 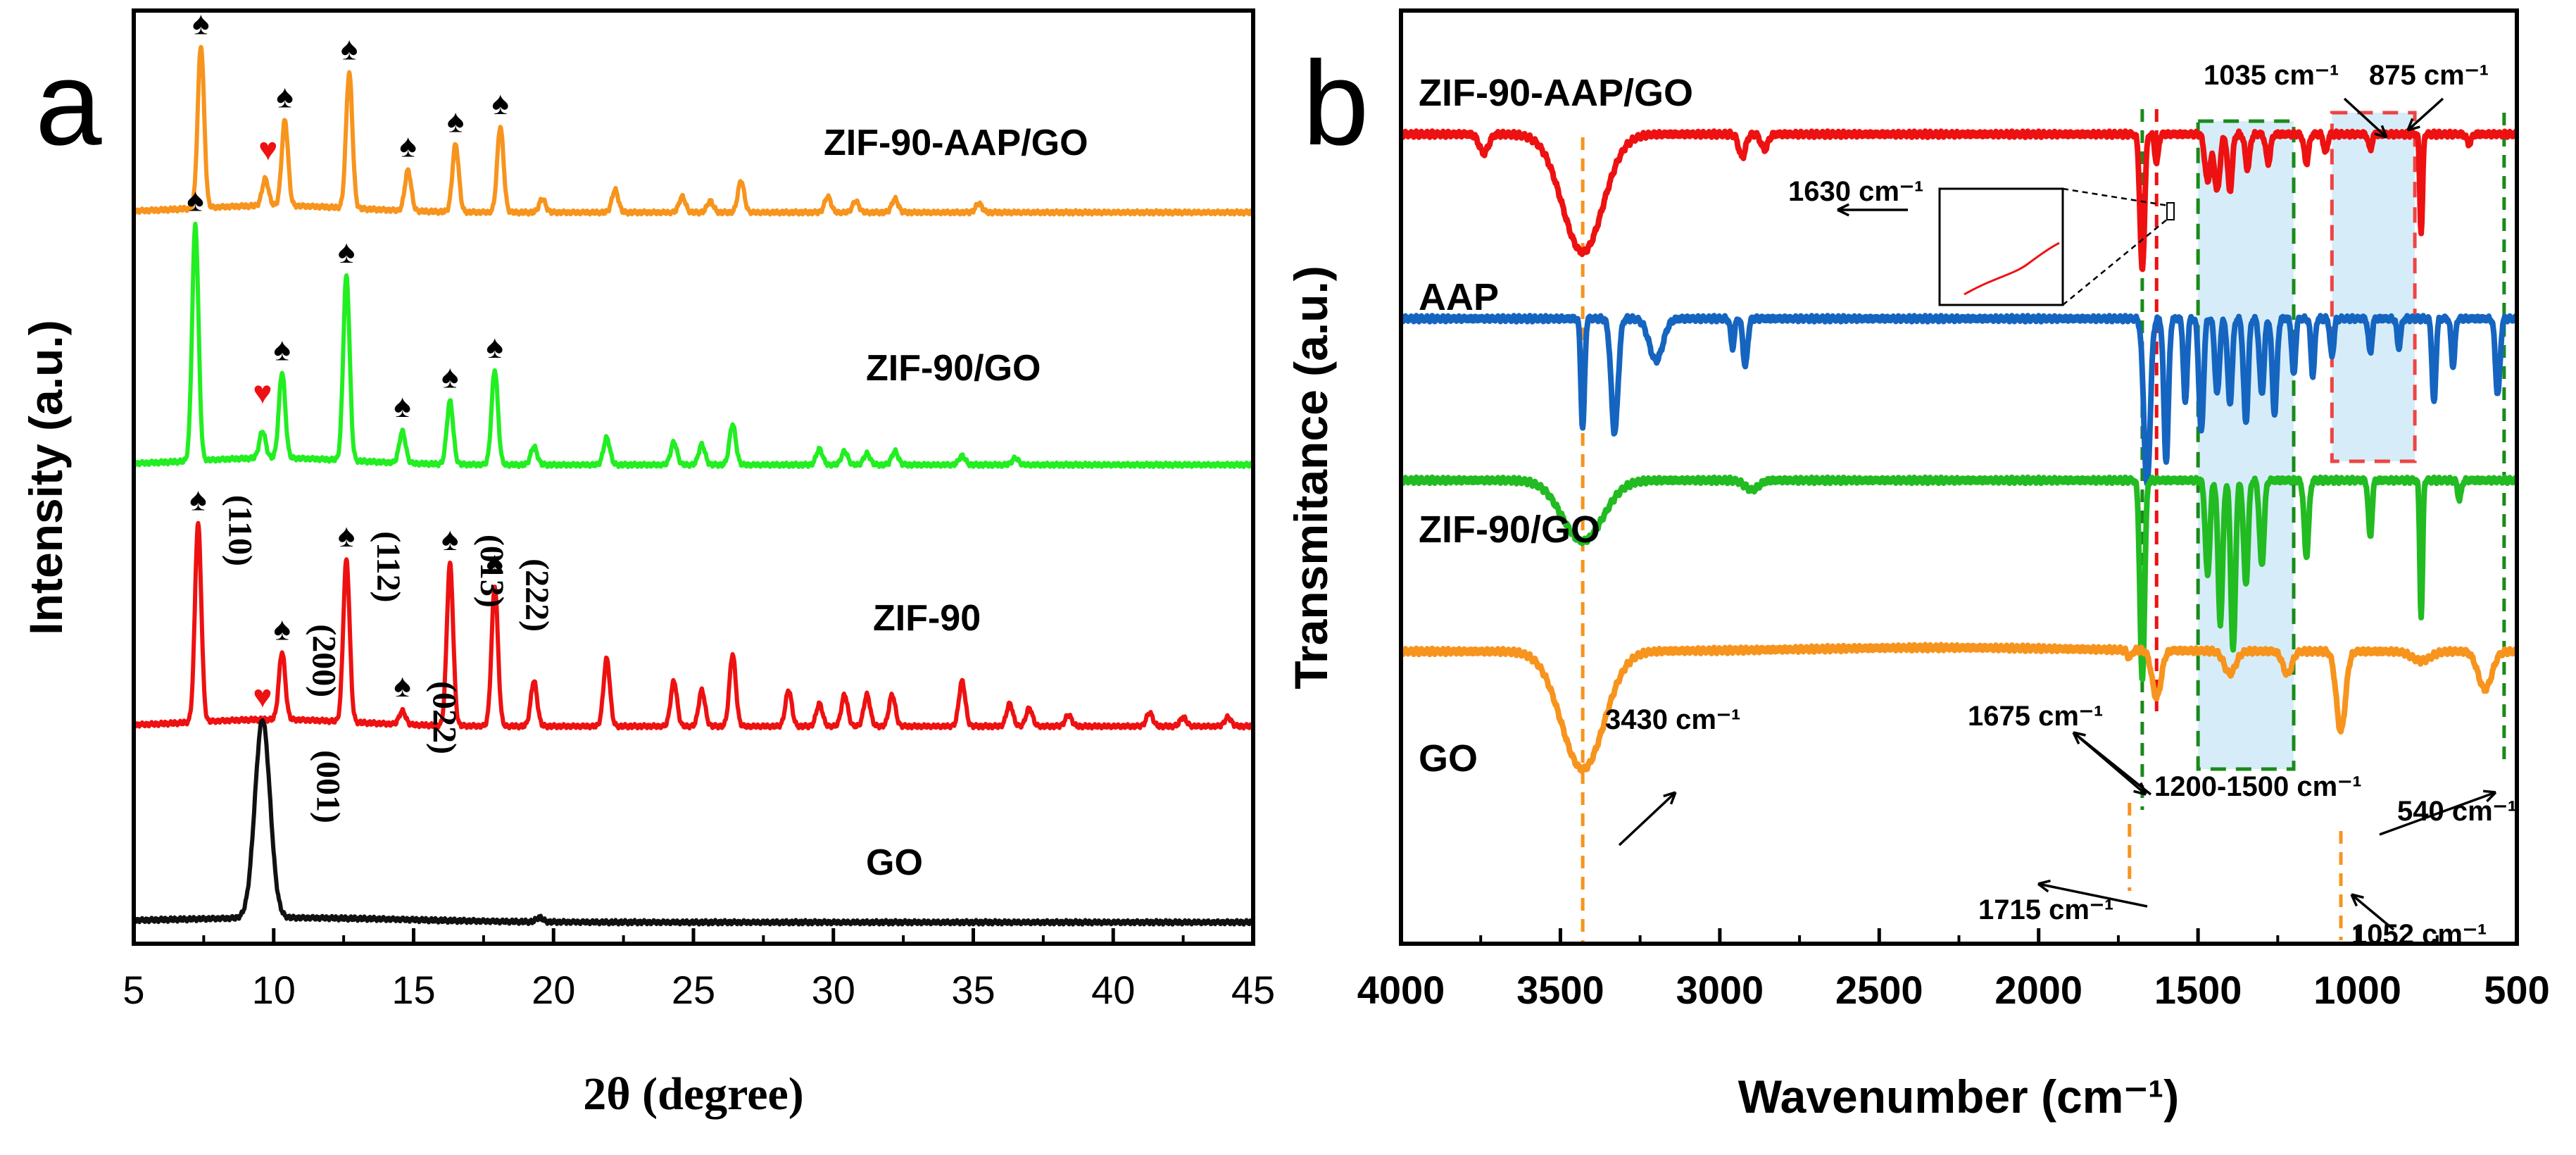 I want to click on x-tick-label: 2000, so click(x=2038, y=990).